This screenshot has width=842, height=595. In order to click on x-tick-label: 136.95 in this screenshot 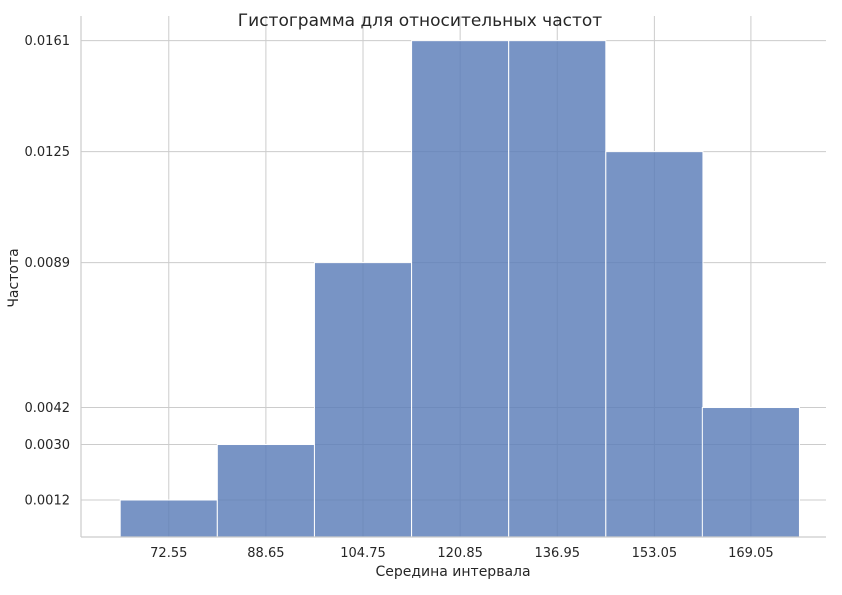, I will do `click(558, 553)`.